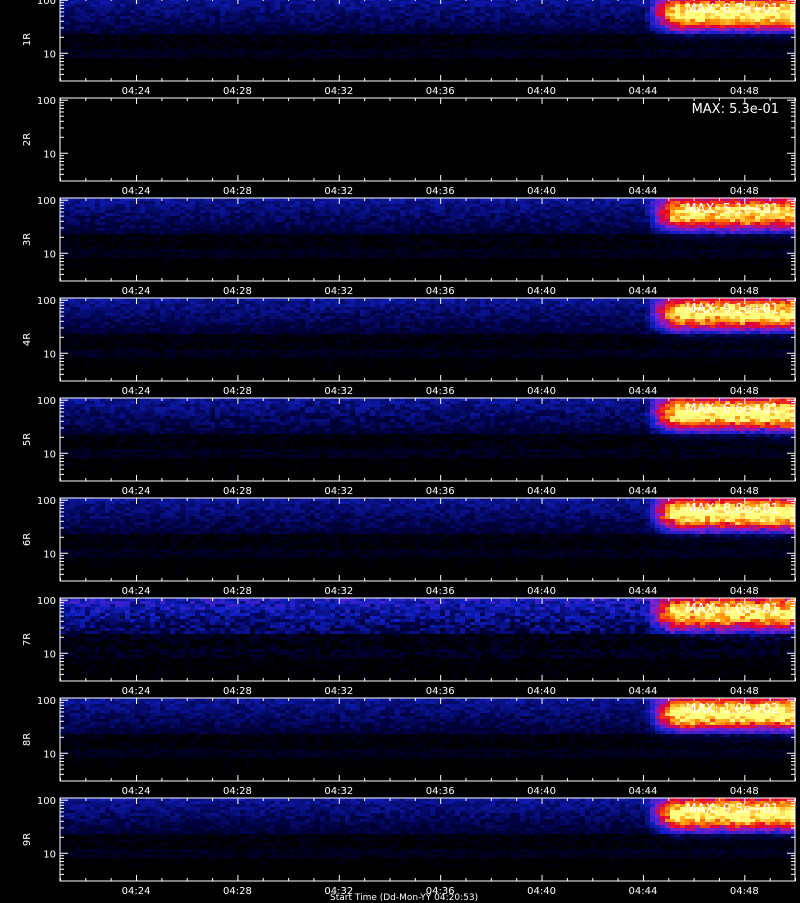 The width and height of the screenshot is (800, 903). Describe the element at coordinates (735, 109) in the screenshot. I see `max-label: MAX: 5.3e-01` at that location.